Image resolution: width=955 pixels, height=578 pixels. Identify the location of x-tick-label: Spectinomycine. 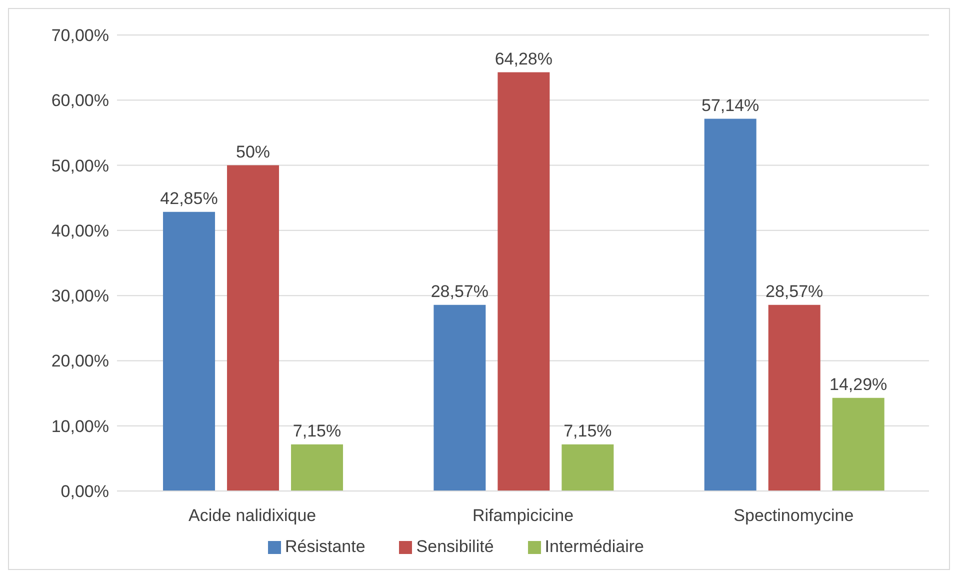
(794, 516).